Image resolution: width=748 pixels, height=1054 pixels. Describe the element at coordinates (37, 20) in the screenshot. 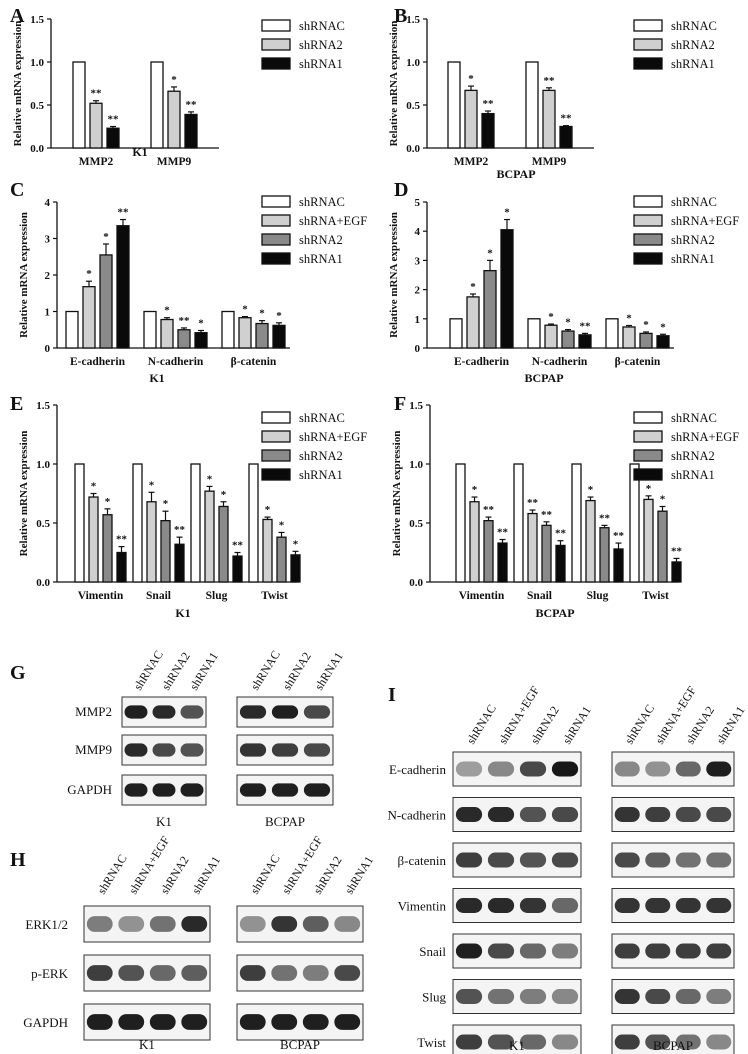

I see `y-tick-label: 1.5` at that location.